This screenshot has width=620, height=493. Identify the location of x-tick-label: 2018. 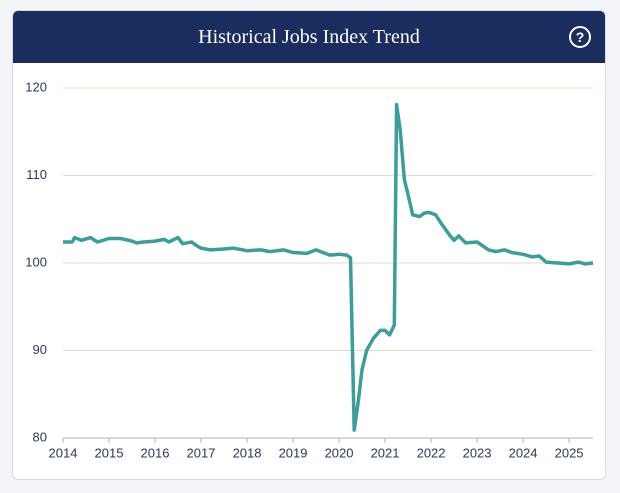
(247, 452).